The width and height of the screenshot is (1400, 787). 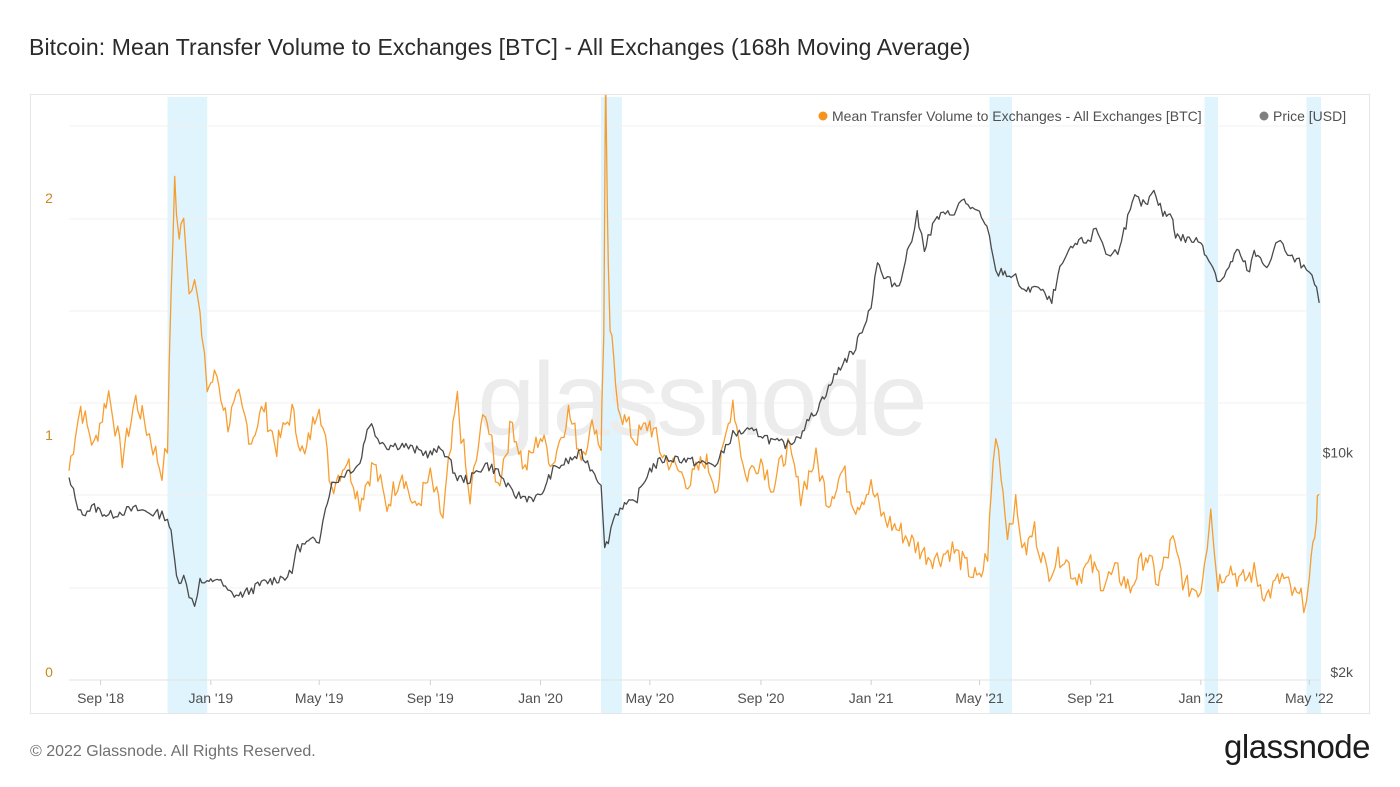 What do you see at coordinates (700, 400) in the screenshot?
I see `chart-watermark: glassnode` at bounding box center [700, 400].